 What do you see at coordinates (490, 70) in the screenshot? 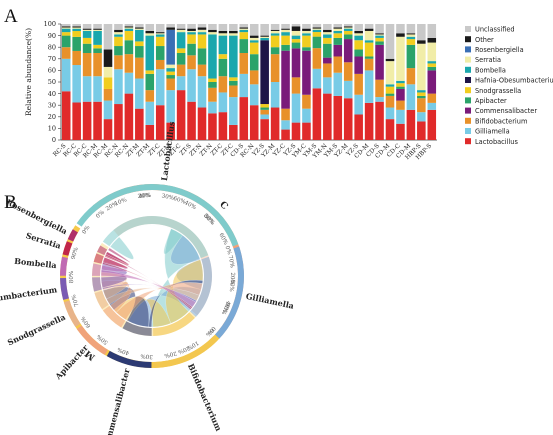
I see `legend-label: Bombella` at bounding box center [490, 70].